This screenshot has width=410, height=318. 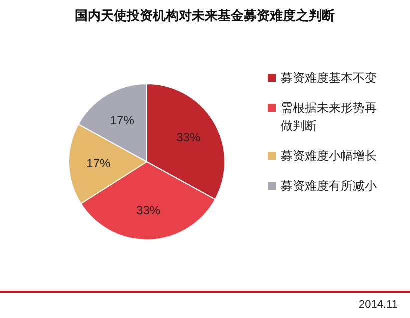 What do you see at coordinates (329, 78) in the screenshot?
I see `legend-label: 募资难度基本不变` at bounding box center [329, 78].